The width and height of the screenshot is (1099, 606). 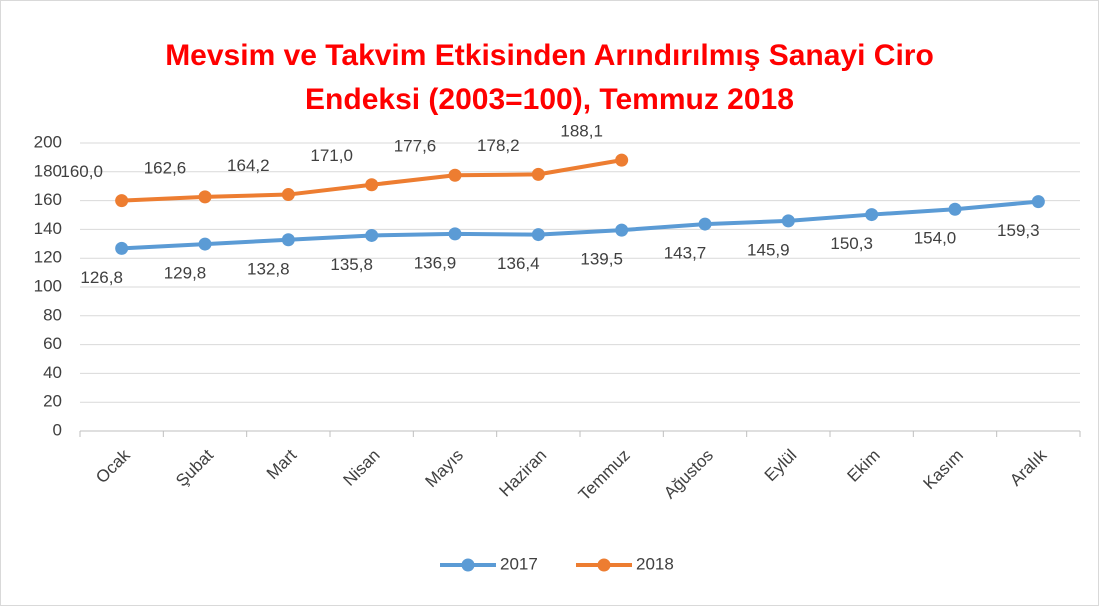 I want to click on y-tick-label: 120, so click(x=48, y=257).